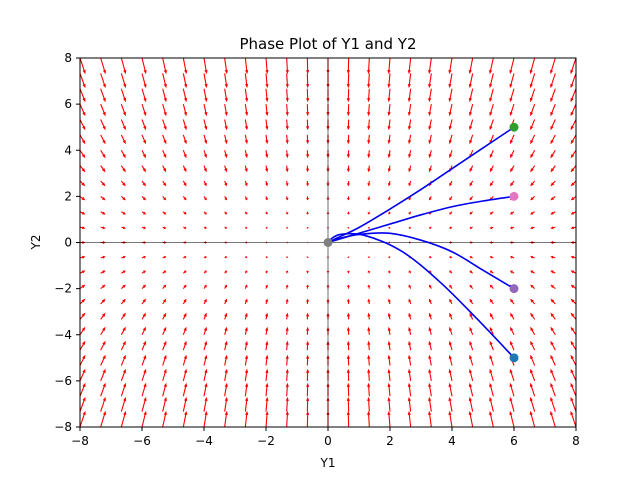 The width and height of the screenshot is (640, 480). I want to click on x-tick-label: −4, so click(204, 441).